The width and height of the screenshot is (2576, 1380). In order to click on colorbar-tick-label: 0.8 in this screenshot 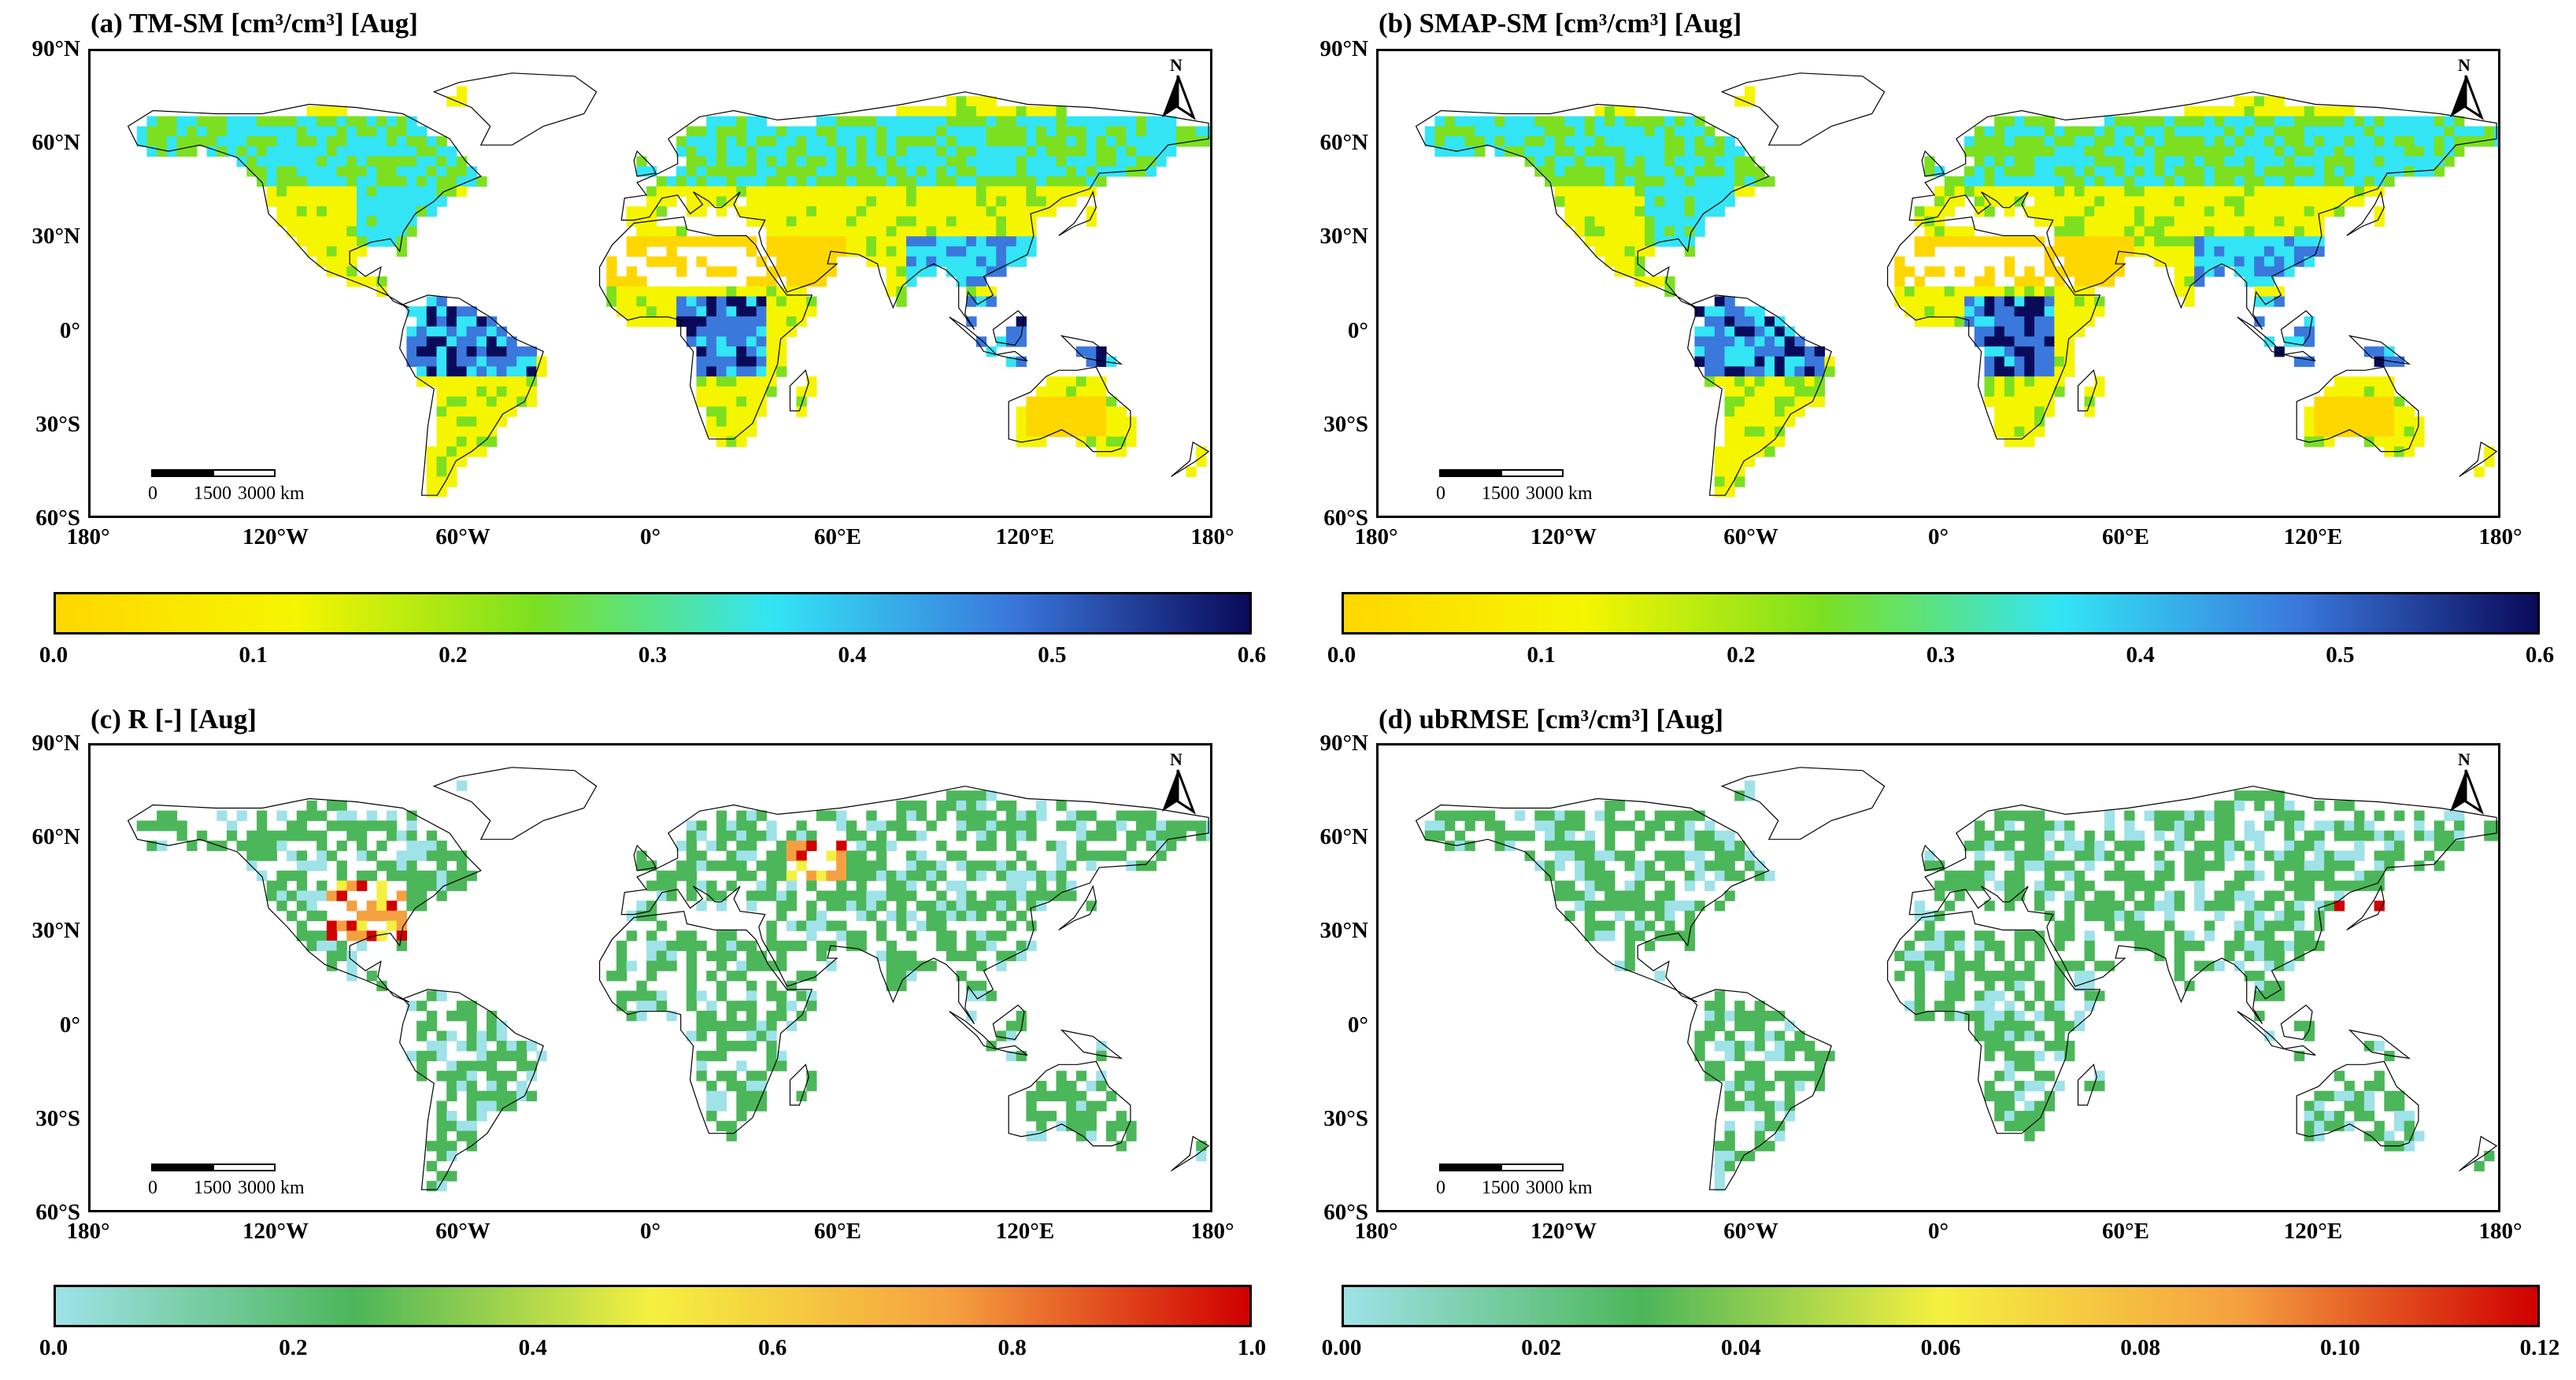, I will do `click(1012, 1347)`.